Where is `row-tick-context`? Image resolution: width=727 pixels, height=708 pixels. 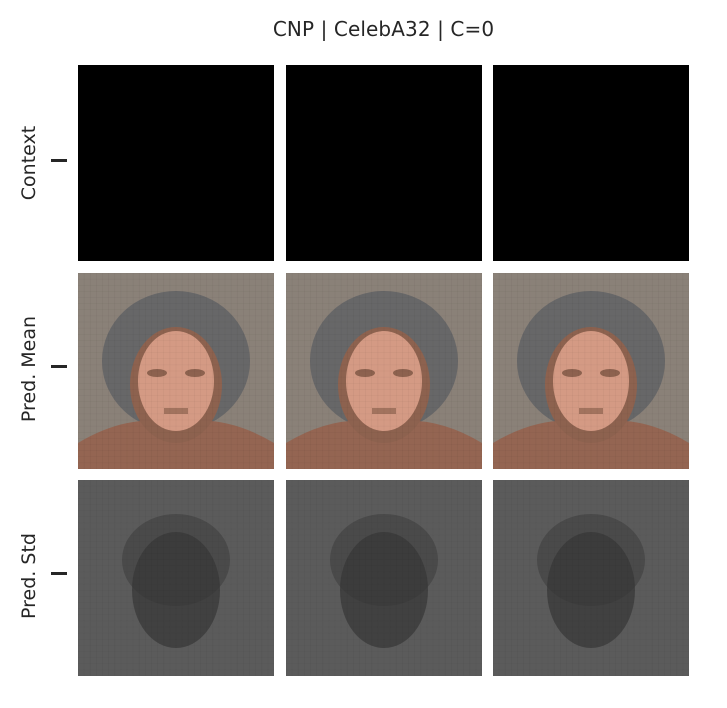
row-tick-context is located at coordinates (59, 160).